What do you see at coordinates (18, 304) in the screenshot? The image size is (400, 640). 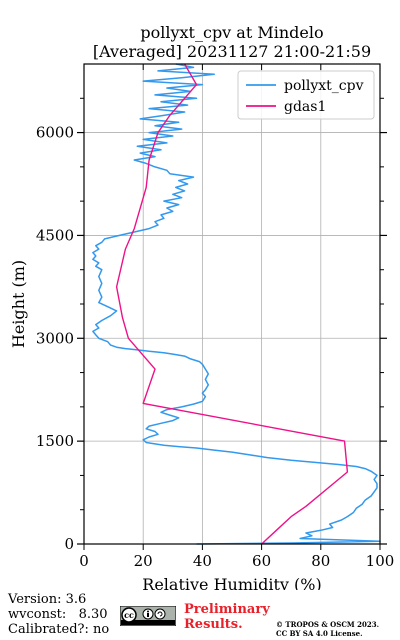 I see `y-axis-label: Height (m)` at bounding box center [18, 304].